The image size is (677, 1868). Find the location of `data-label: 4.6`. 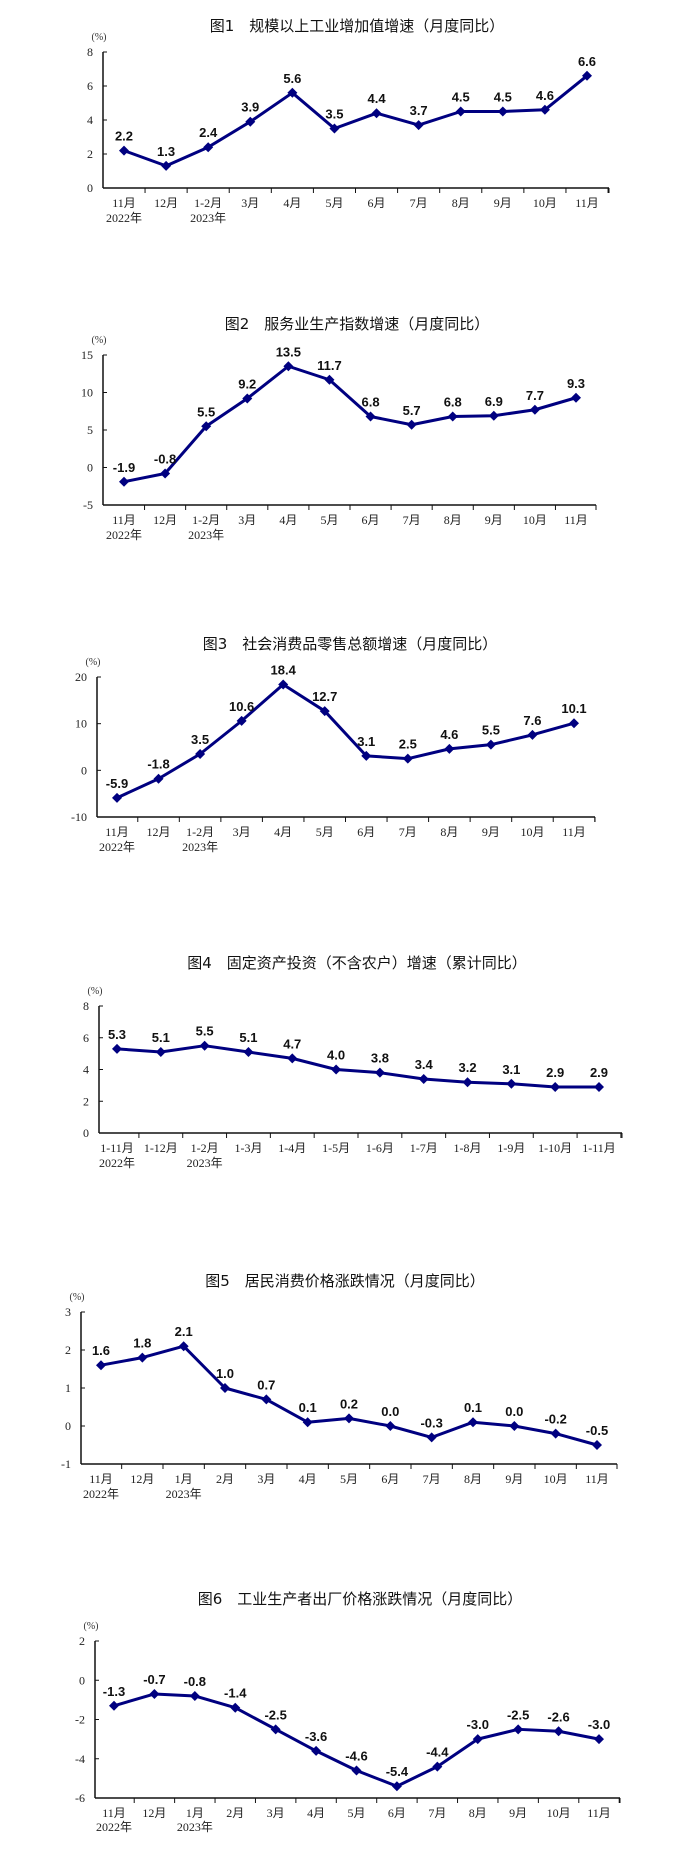

data-label: 4.6 is located at coordinates (545, 95).